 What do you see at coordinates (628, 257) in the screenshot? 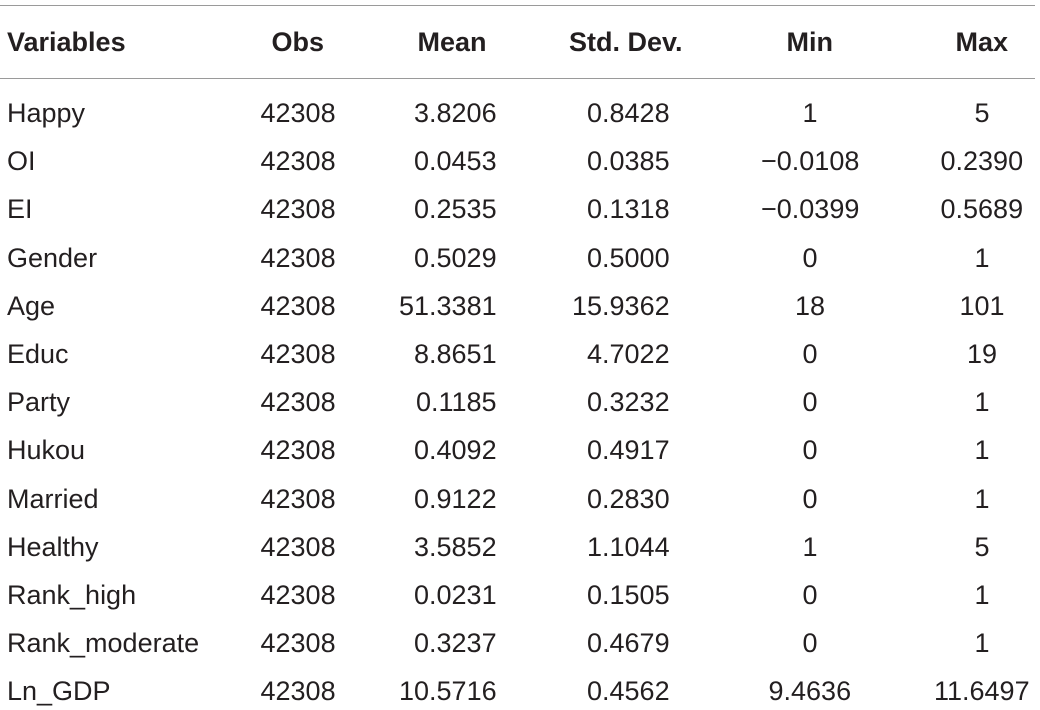
I see `table-cell: 0.5000` at bounding box center [628, 257].